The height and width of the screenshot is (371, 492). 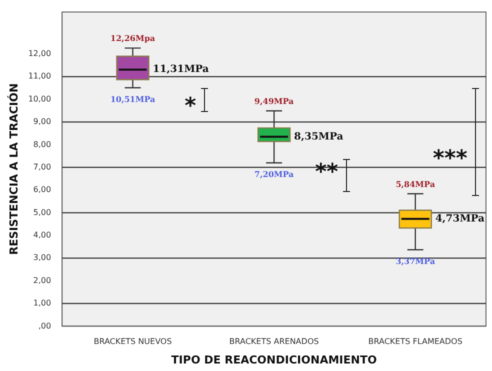 What do you see at coordinates (133, 99) in the screenshot?
I see `annotation: 10,51MPa` at bounding box center [133, 99].